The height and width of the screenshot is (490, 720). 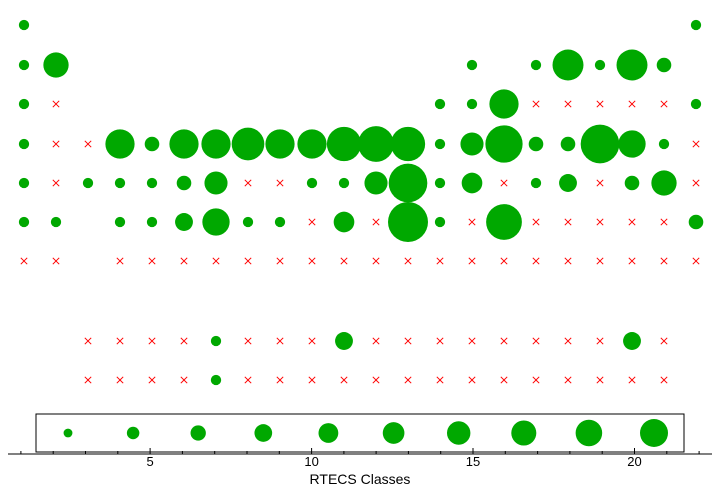 What do you see at coordinates (360, 433) in the screenshot?
I see `legend-frame` at bounding box center [360, 433].